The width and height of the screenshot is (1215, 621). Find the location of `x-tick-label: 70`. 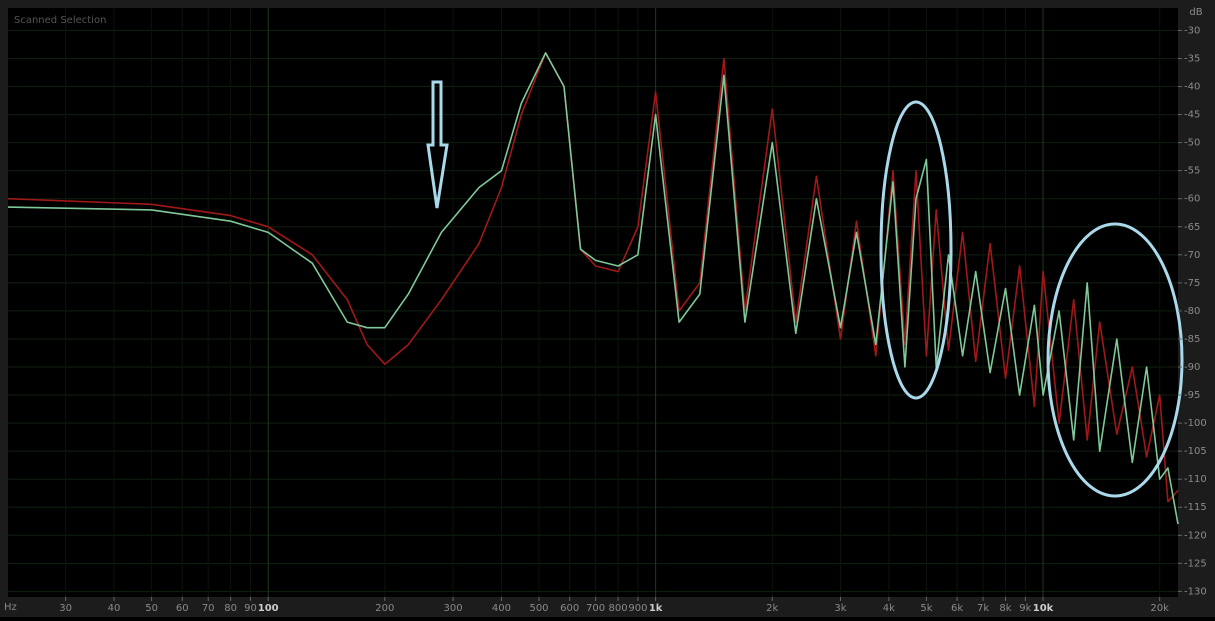

x-tick-label: 70 is located at coordinates (208, 608).